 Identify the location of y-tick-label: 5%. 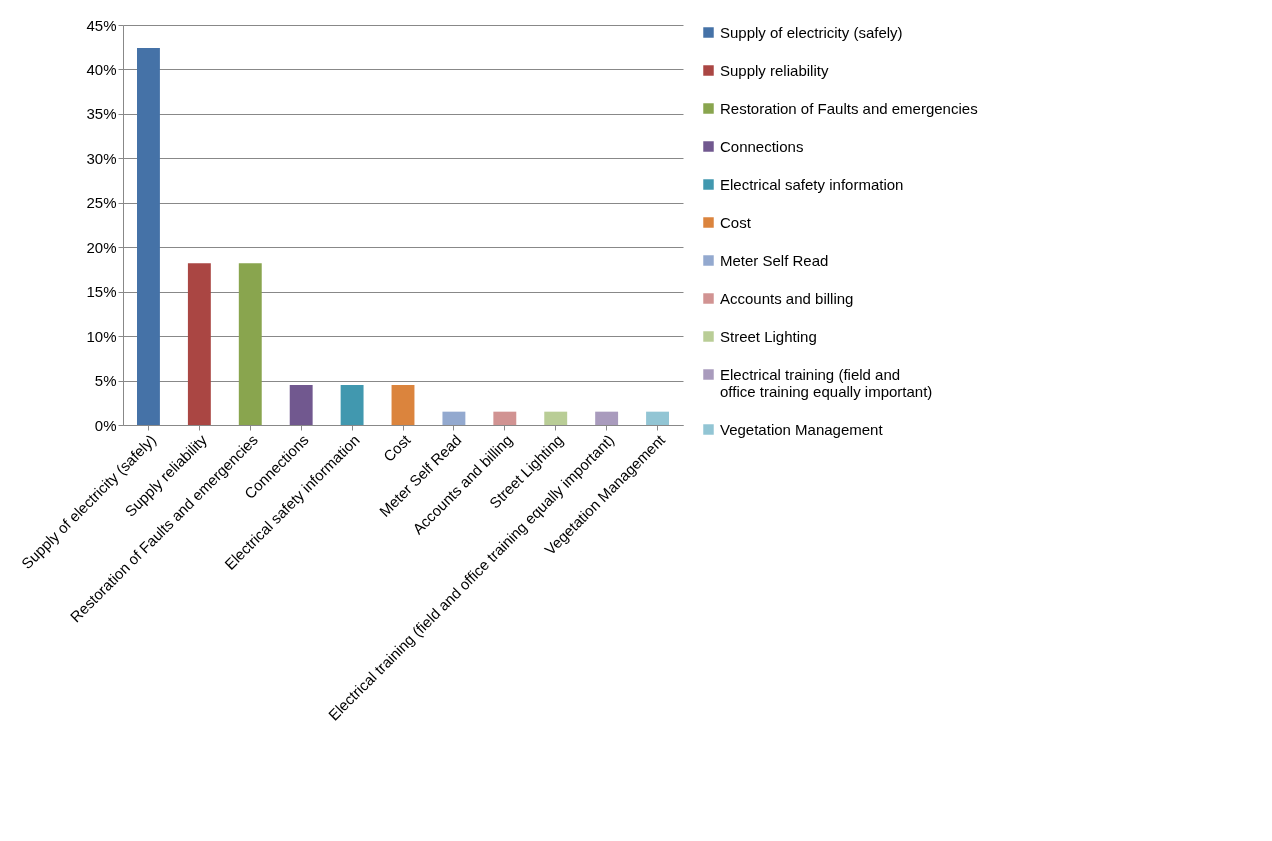
(105, 381).